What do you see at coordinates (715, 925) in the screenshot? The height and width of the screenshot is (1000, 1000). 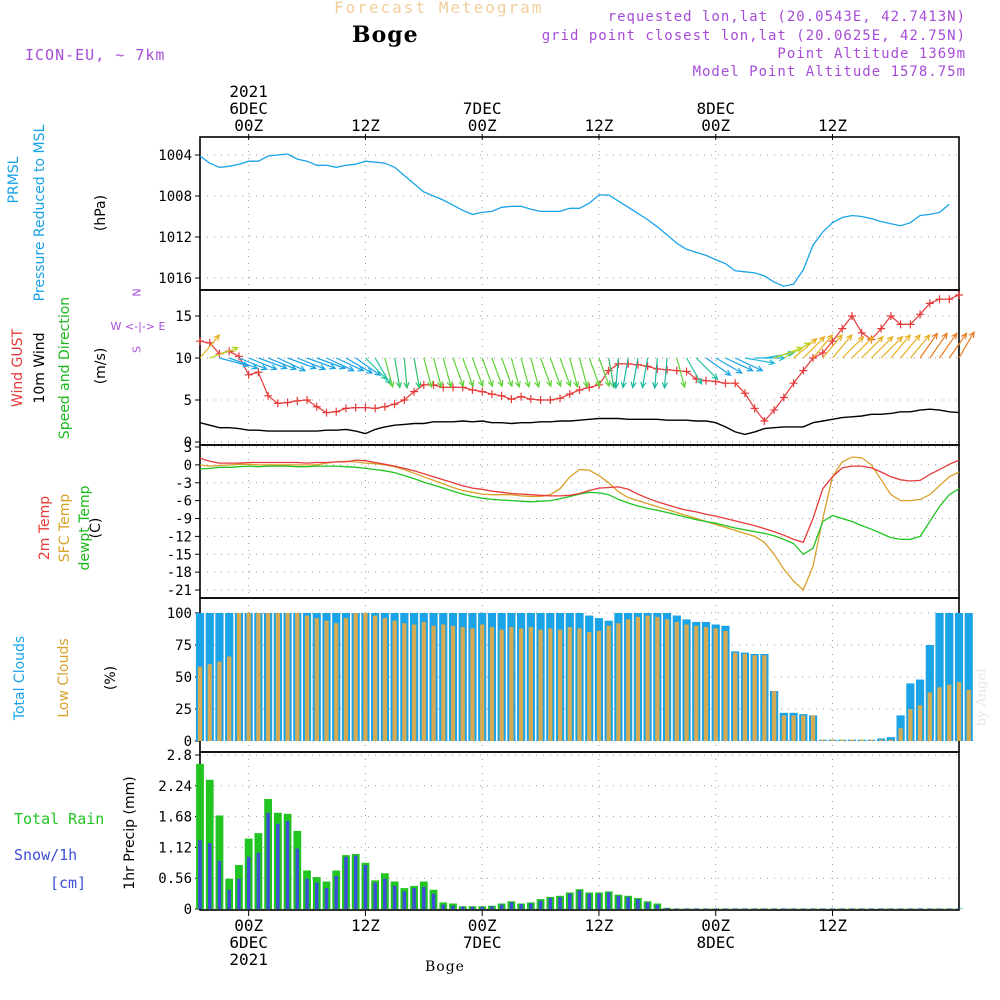 I see `bottom-time-label-4-0: 00Z` at bounding box center [715, 925].